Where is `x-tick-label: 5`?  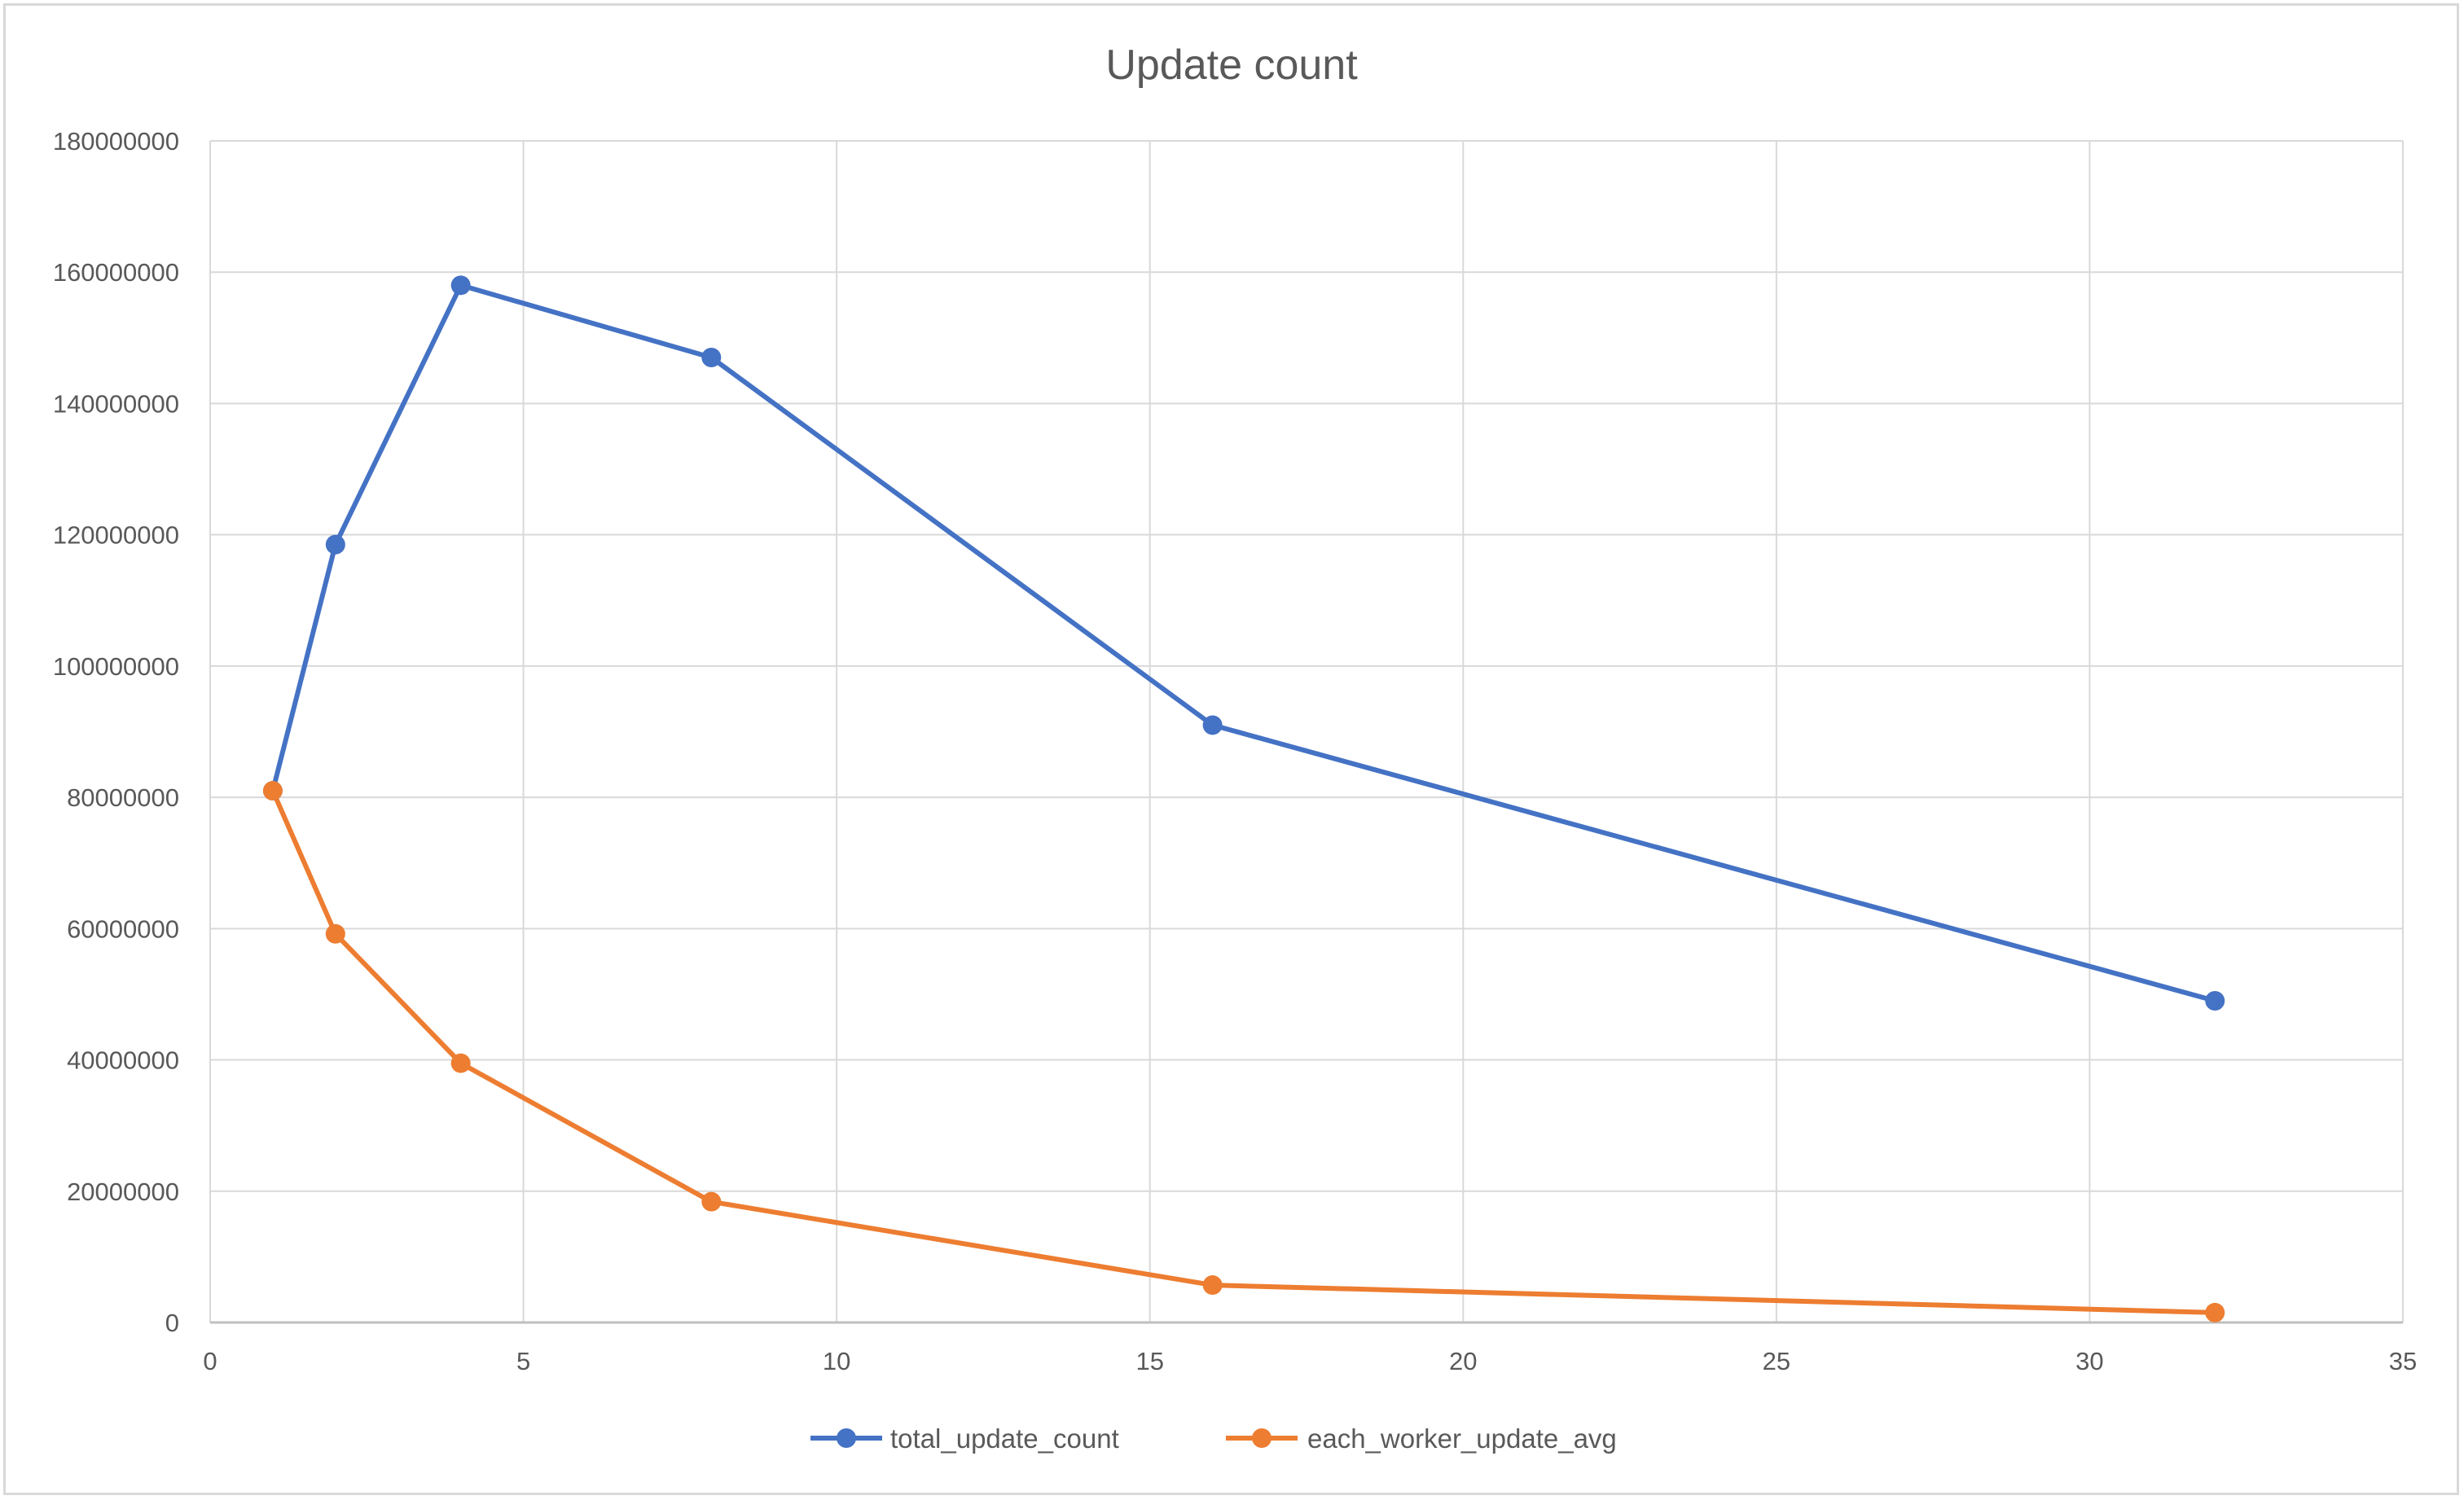 x-tick-label: 5 is located at coordinates (523, 1361).